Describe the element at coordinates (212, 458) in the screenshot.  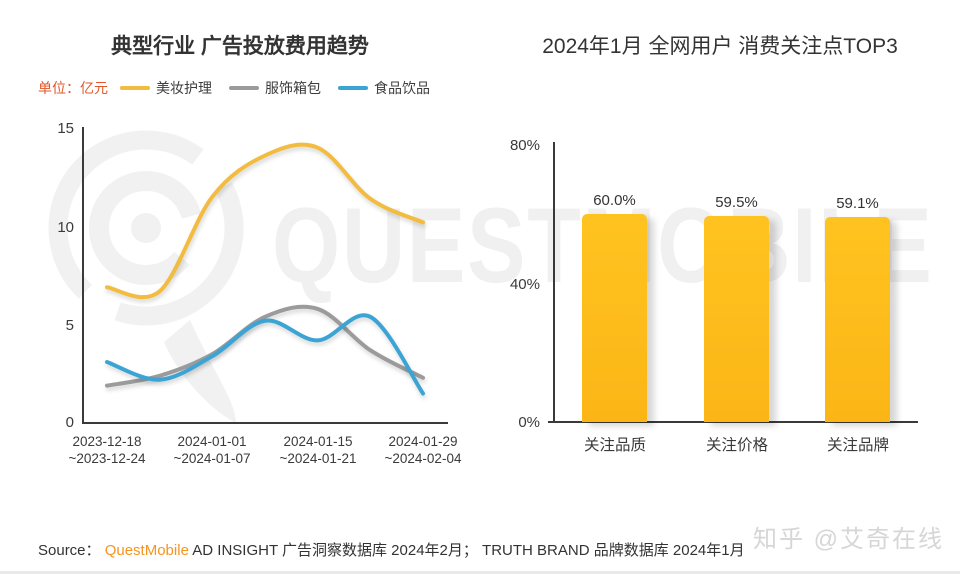
I see `x-label-line2: ~2024-01-07` at that location.